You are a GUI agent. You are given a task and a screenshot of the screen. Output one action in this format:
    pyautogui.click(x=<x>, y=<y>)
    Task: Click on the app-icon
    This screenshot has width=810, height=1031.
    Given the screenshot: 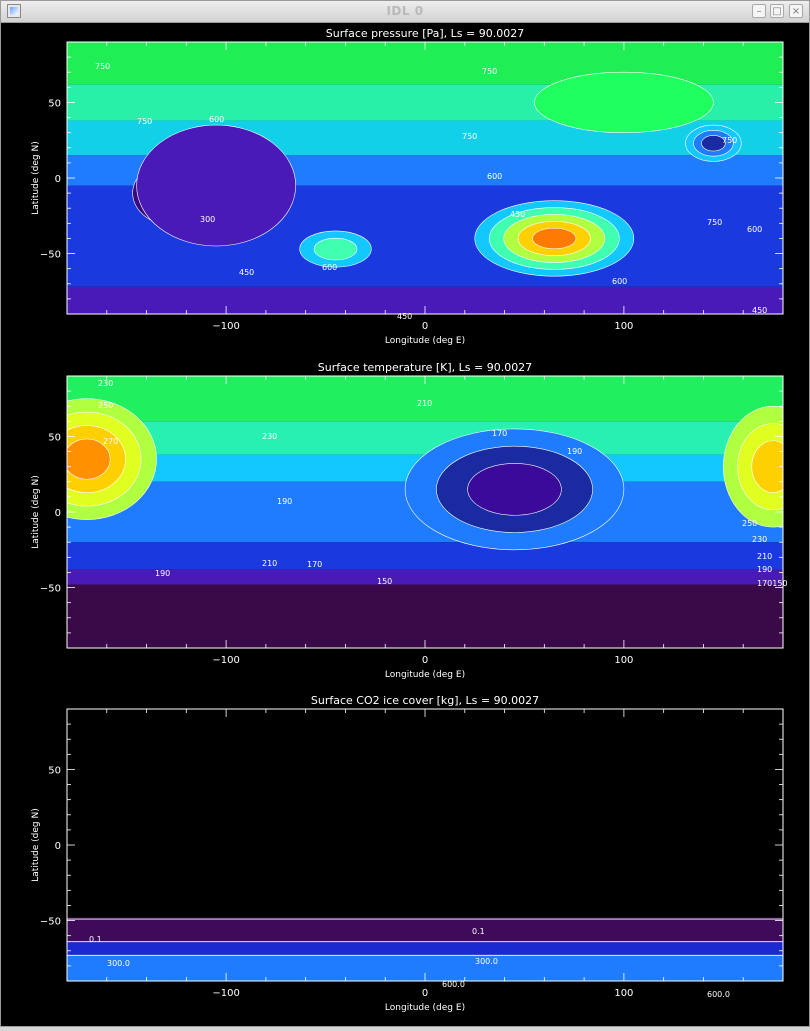 What is the action you would take?
    pyautogui.click(x=14, y=11)
    